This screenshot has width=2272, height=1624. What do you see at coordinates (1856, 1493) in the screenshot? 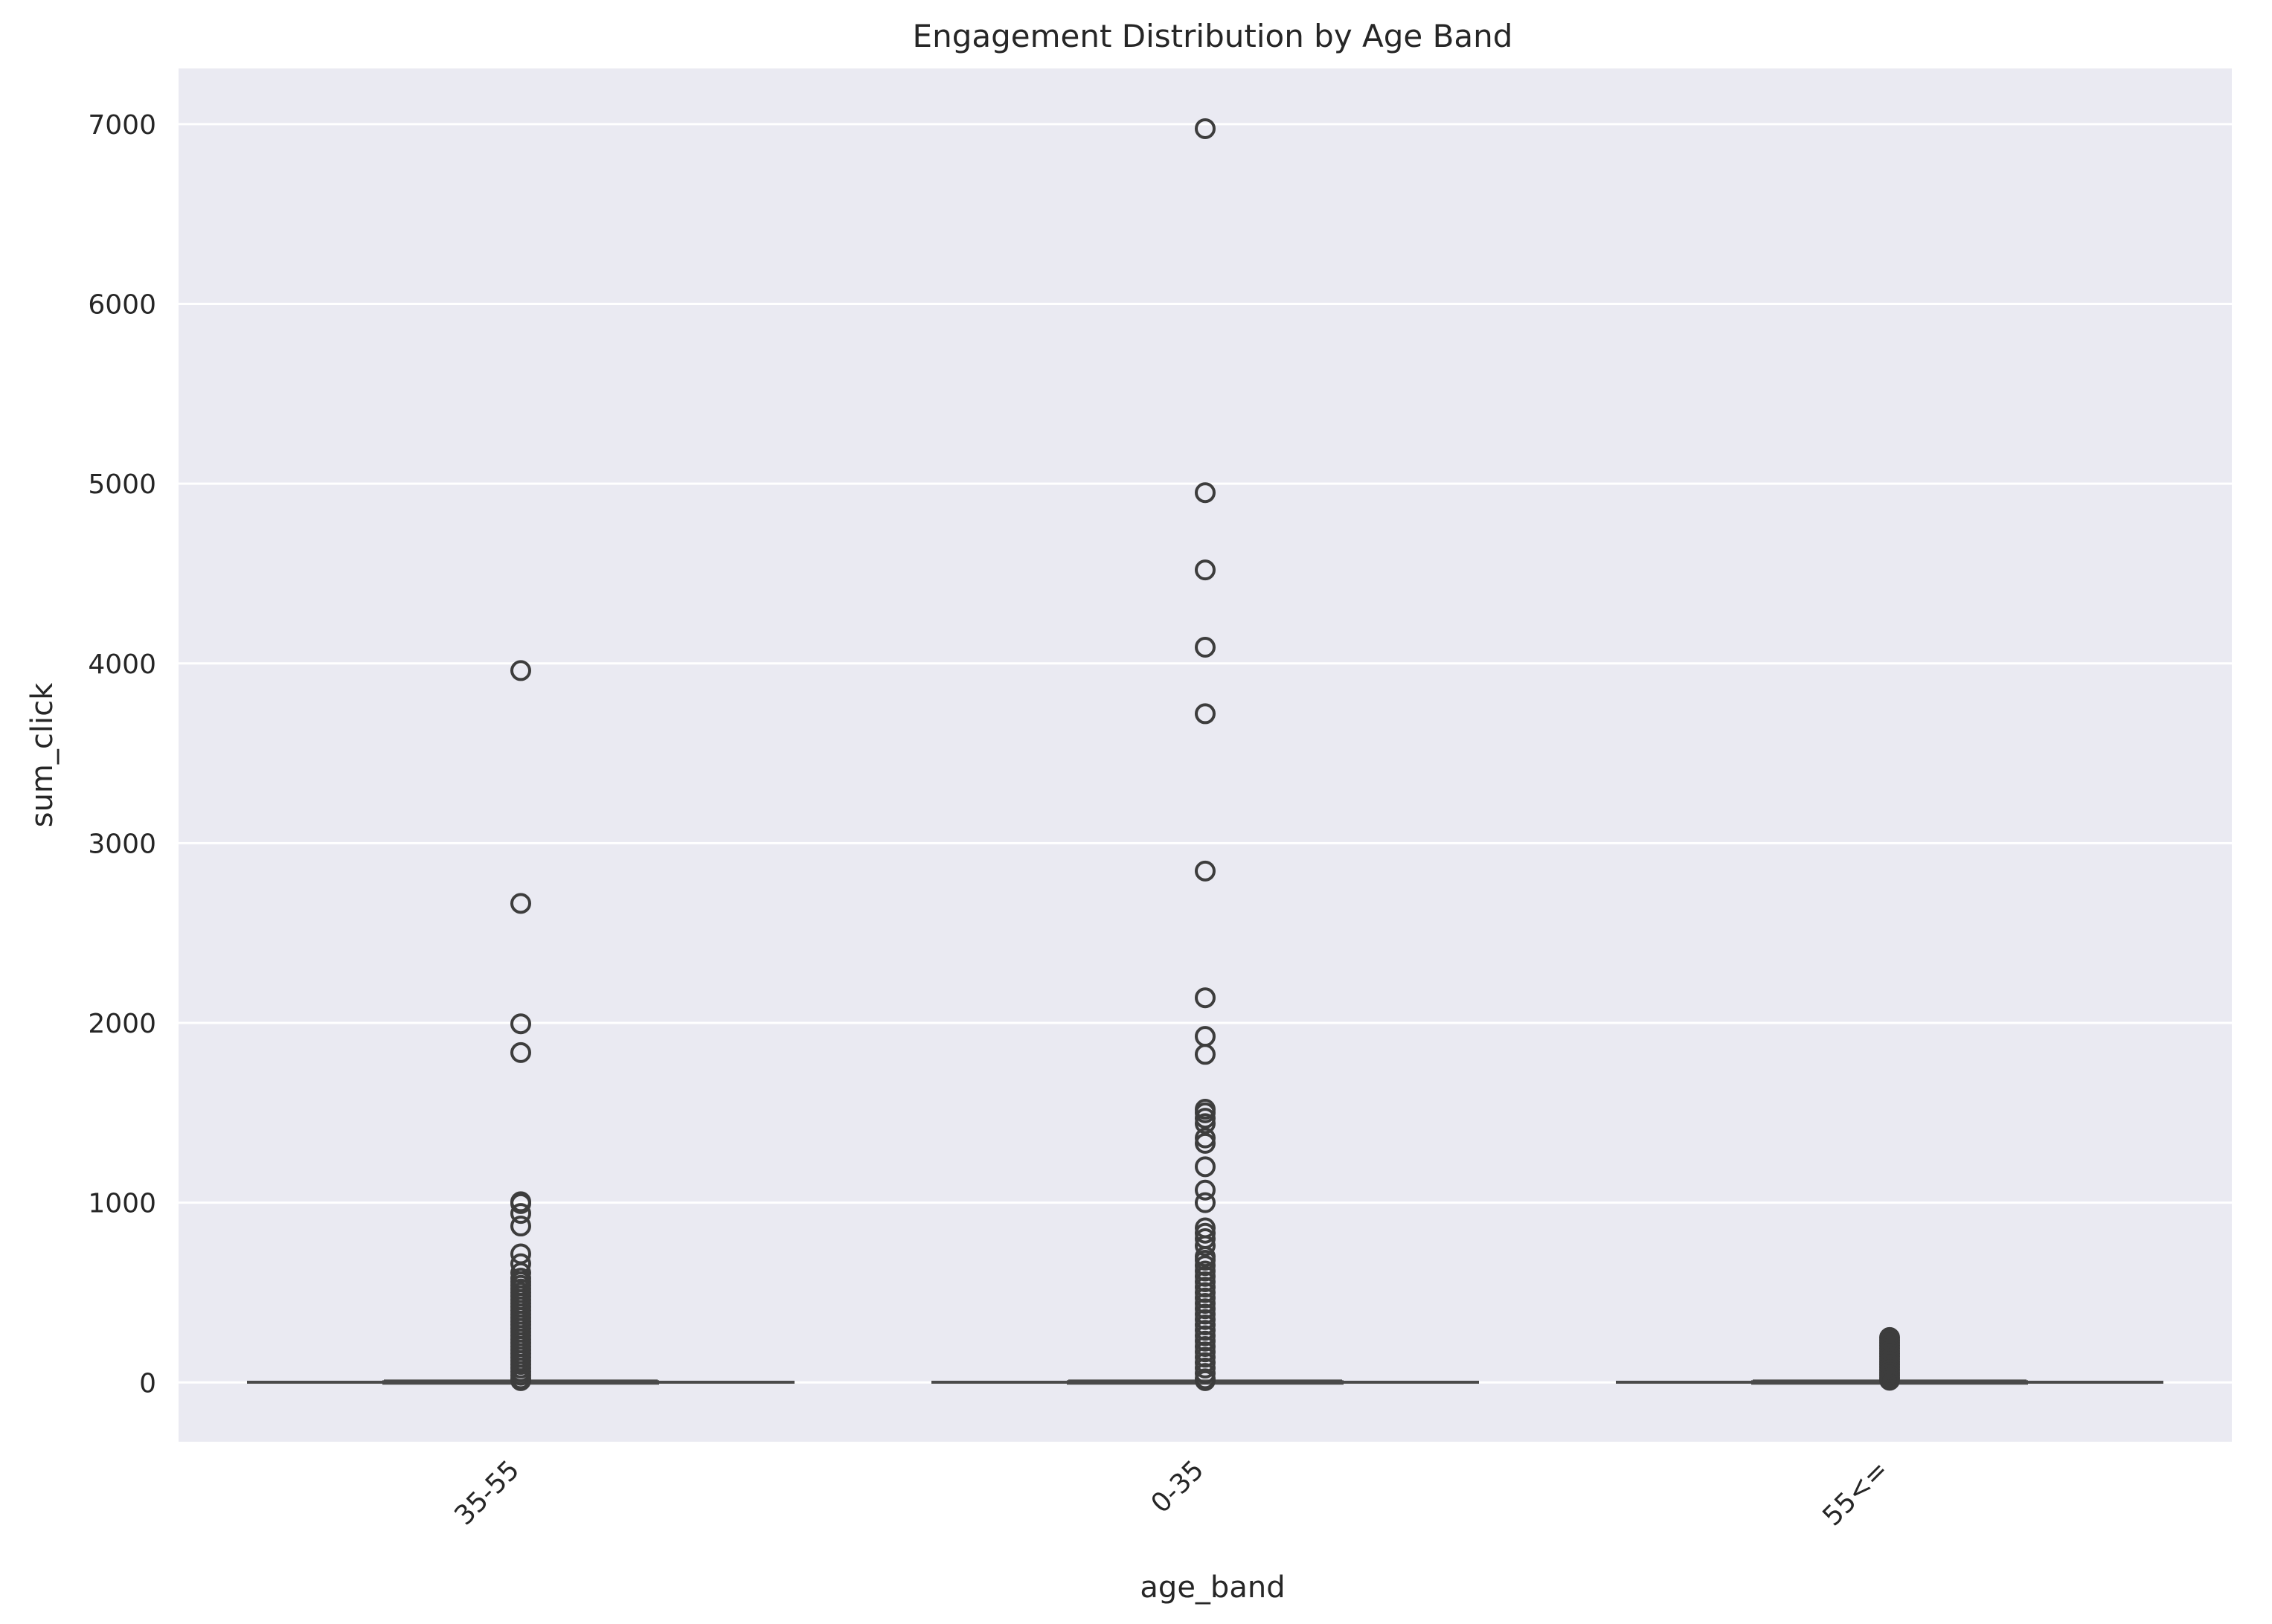
I see `x-tick-label: 55<=` at bounding box center [1856, 1493].